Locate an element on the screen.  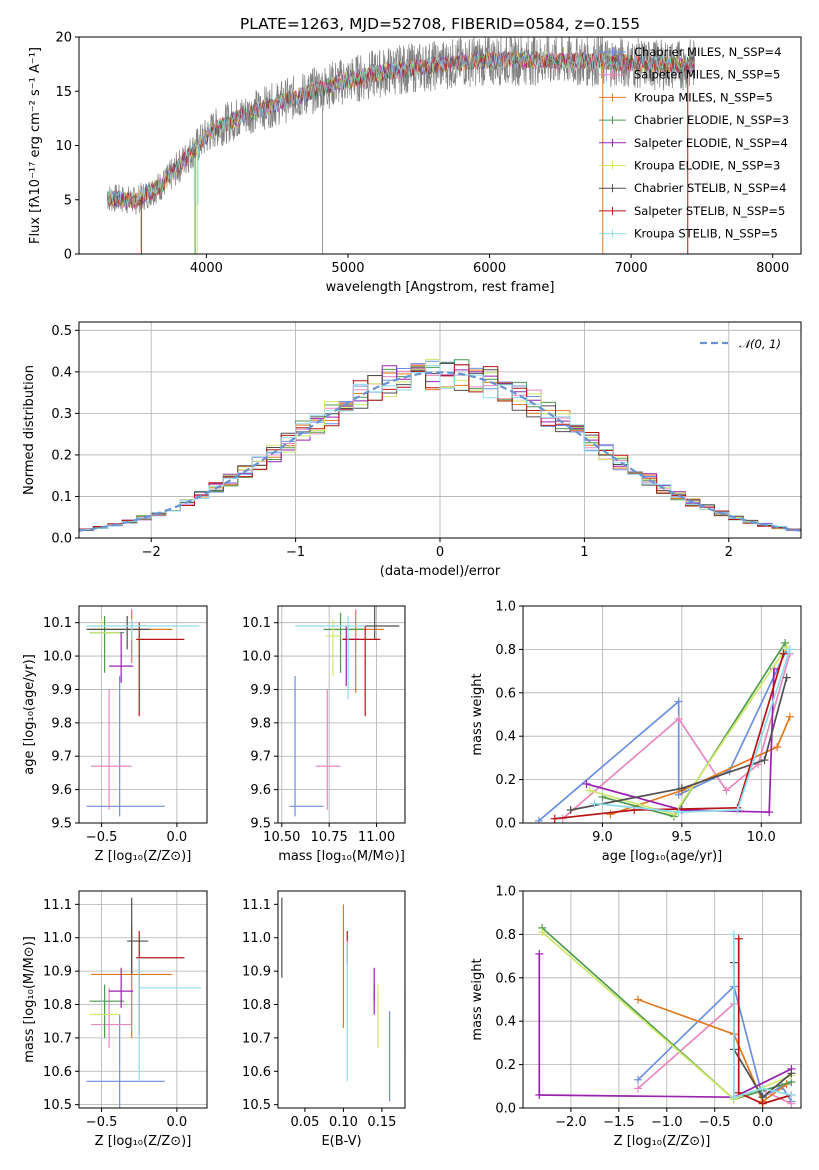
y-tick-label: 10 is located at coordinates (63, 146).